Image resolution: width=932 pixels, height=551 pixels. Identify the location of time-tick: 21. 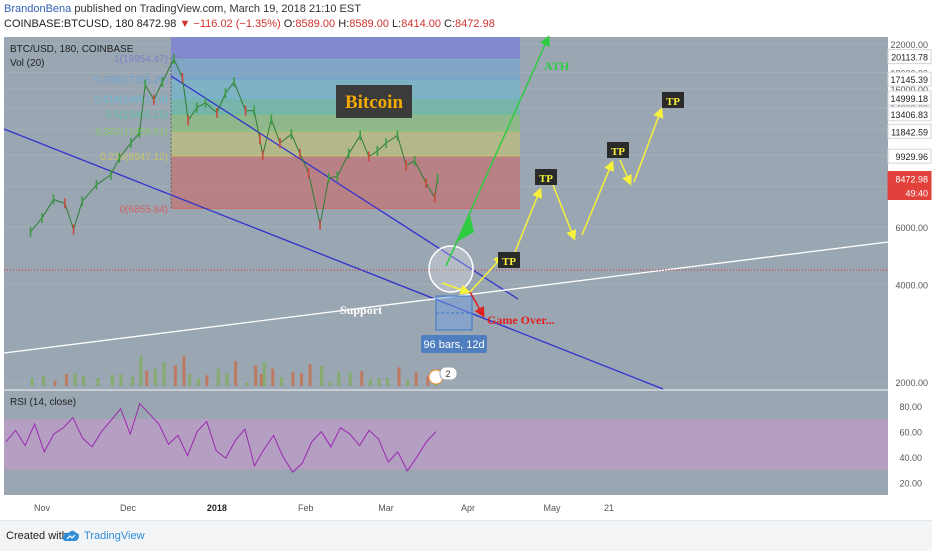
(609, 508).